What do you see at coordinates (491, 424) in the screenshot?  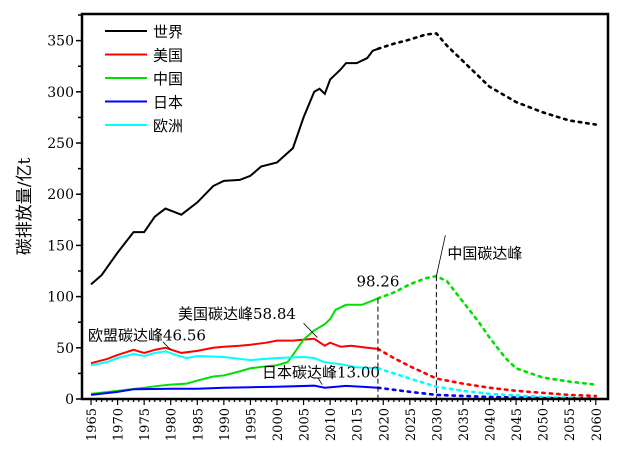 I see `x-tick-label: 2040` at bounding box center [491, 424].